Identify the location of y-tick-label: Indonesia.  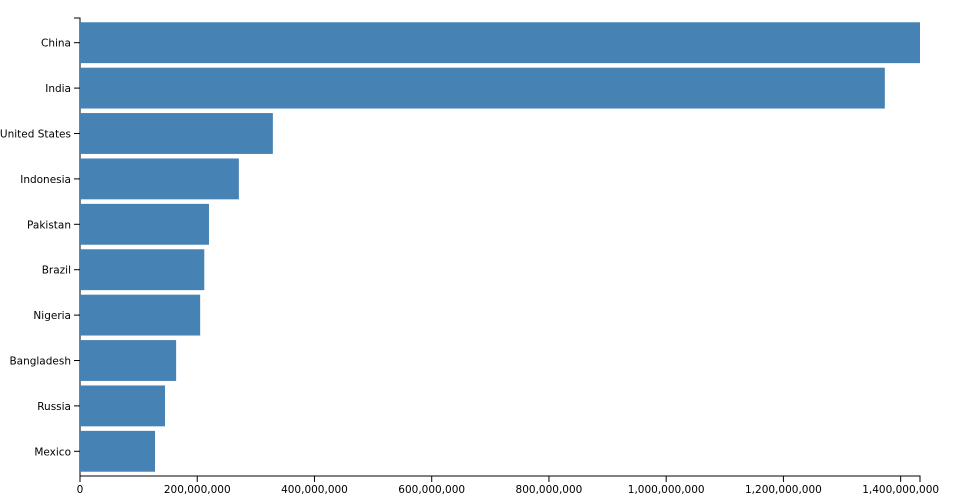
(45, 180).